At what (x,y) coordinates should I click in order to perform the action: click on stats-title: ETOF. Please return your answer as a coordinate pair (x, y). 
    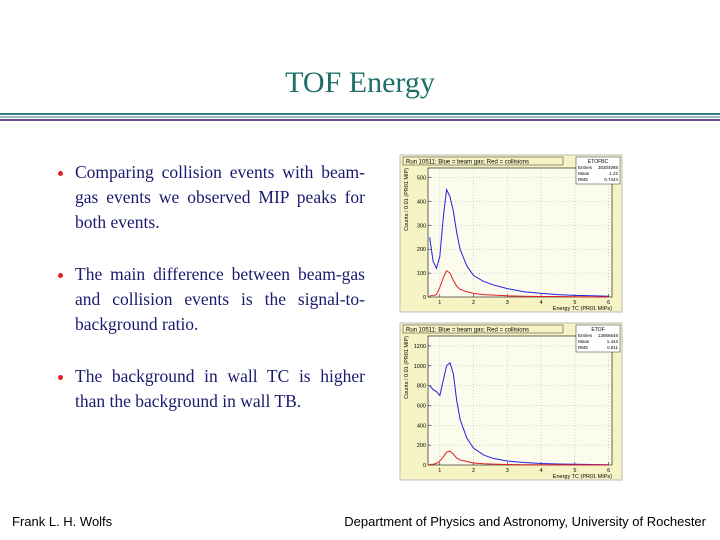
    Looking at the image, I should click on (597, 330).